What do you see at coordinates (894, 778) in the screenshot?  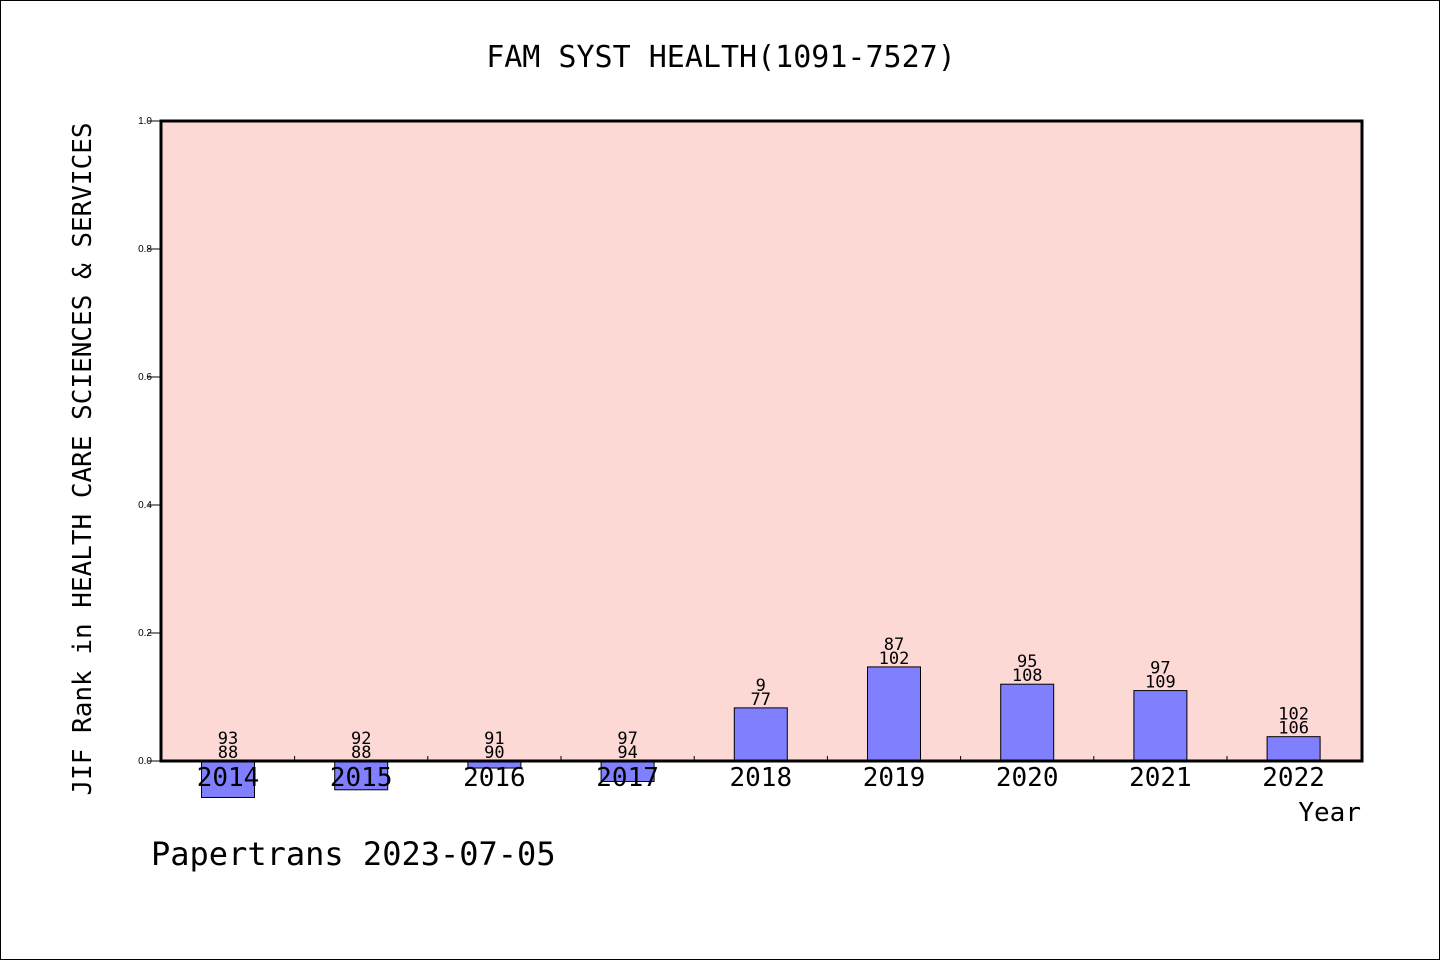 I see `x-tick-label-2019: 2019` at bounding box center [894, 778].